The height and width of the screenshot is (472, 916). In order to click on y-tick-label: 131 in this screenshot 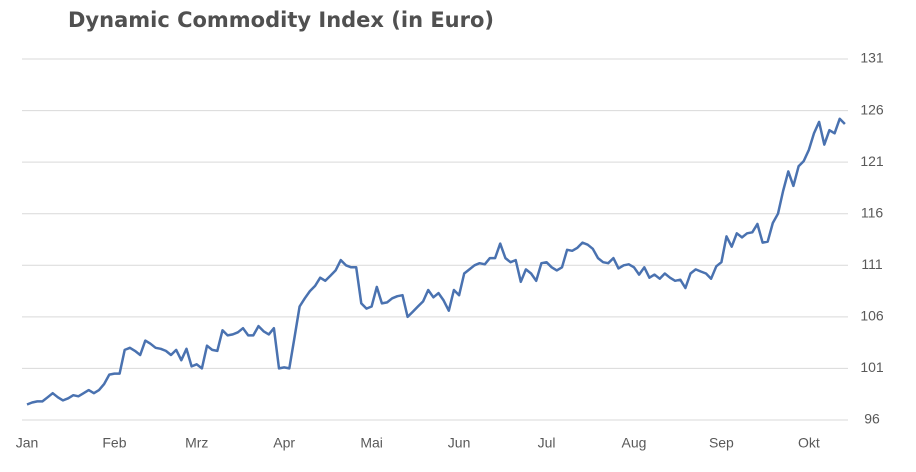, I will do `click(872, 58)`.